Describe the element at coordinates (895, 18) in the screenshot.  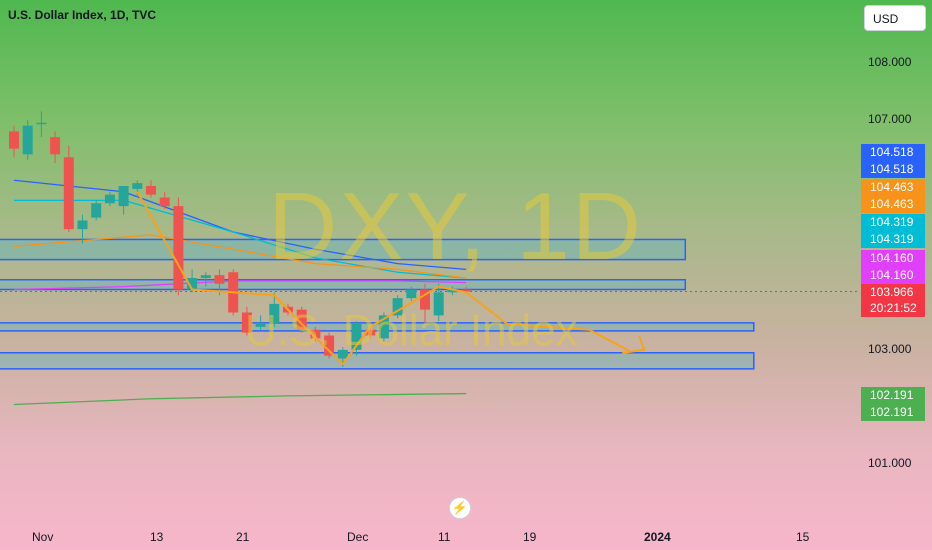
I see `currency-button: USD` at that location.